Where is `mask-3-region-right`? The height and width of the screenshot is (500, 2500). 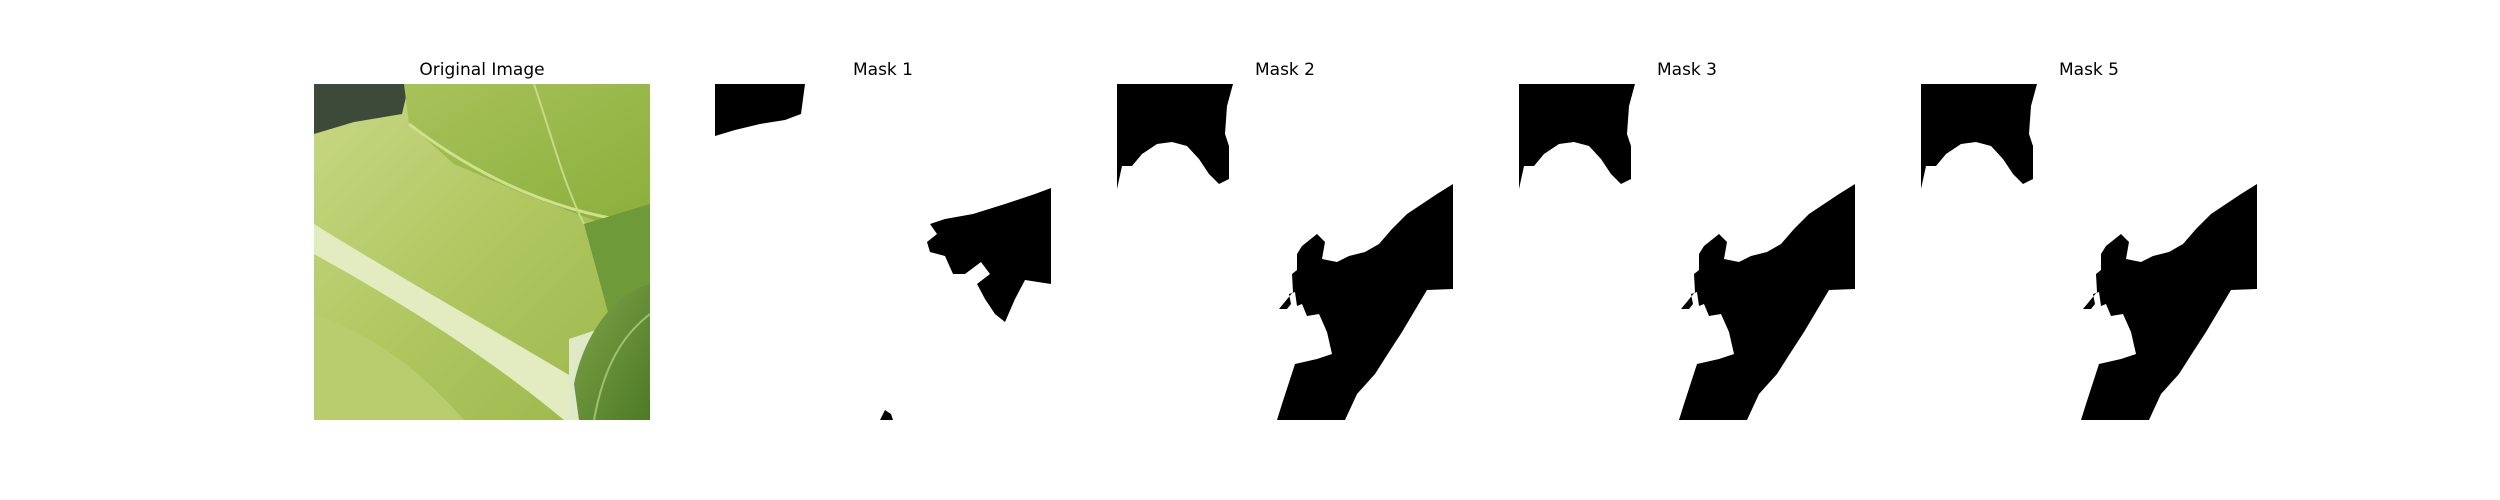 mask-3-region-right is located at coordinates (1767, 302).